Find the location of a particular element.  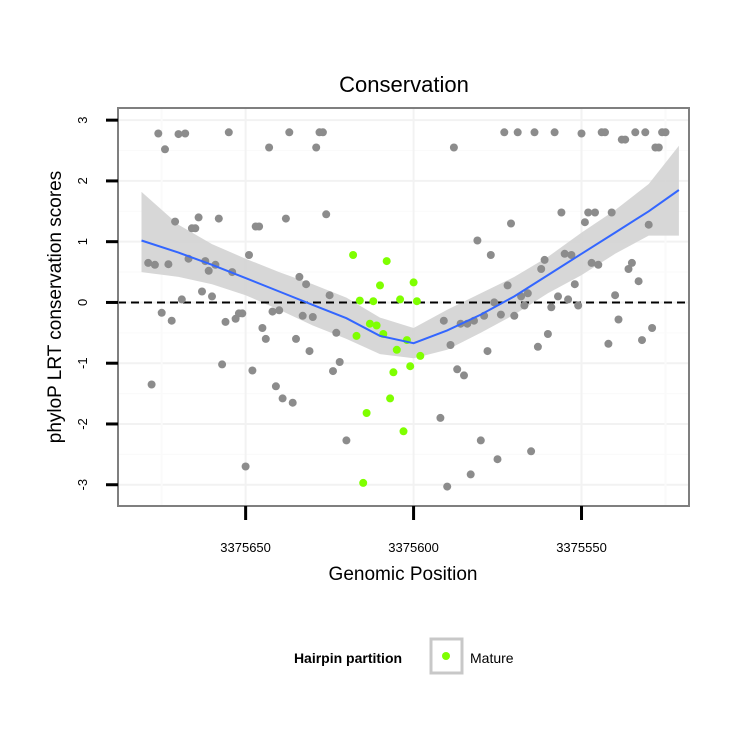

y-tick-label: -2 is located at coordinates (82, 424).